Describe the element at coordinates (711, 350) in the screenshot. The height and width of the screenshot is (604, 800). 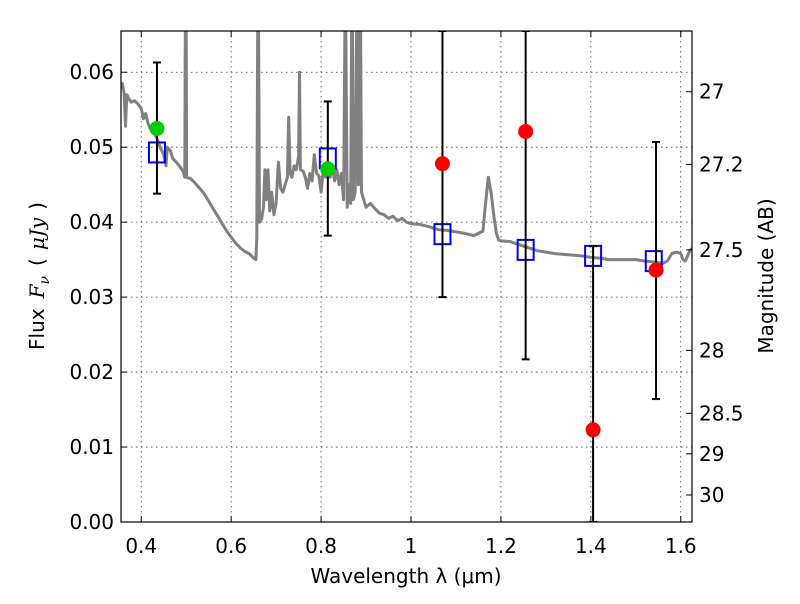
I see `magnitude-tick-label: 28` at that location.